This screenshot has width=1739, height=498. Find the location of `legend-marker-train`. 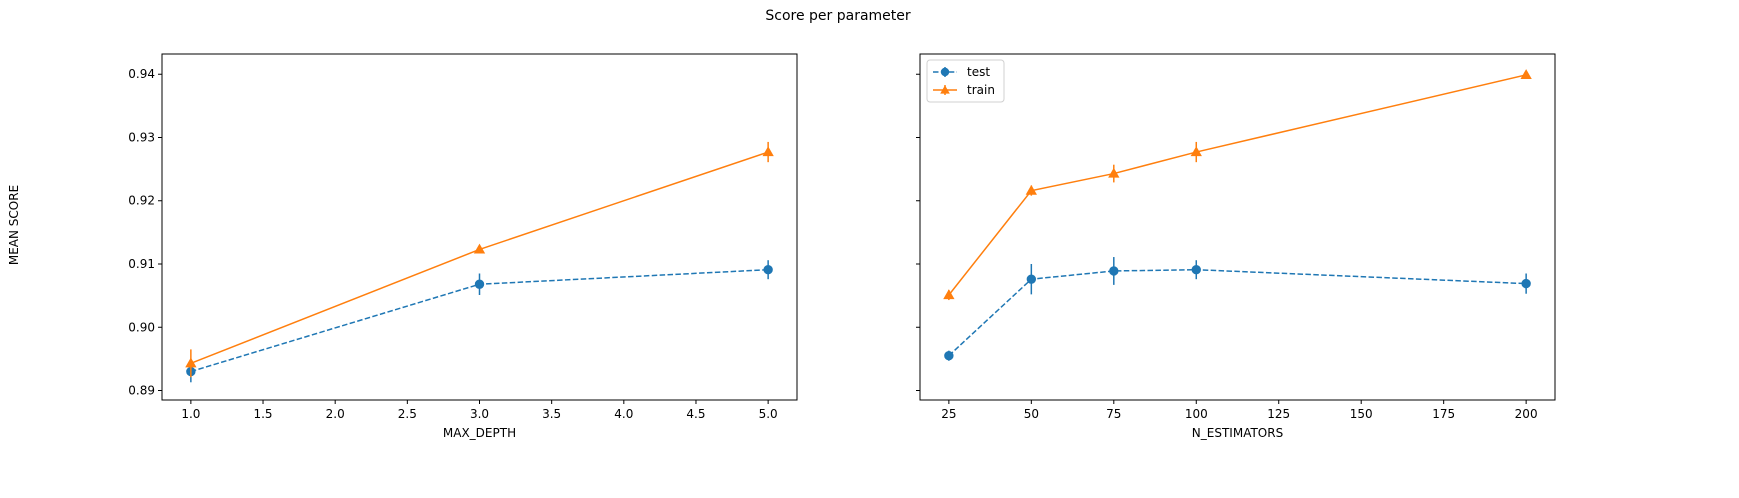

legend-marker-train is located at coordinates (945, 89).